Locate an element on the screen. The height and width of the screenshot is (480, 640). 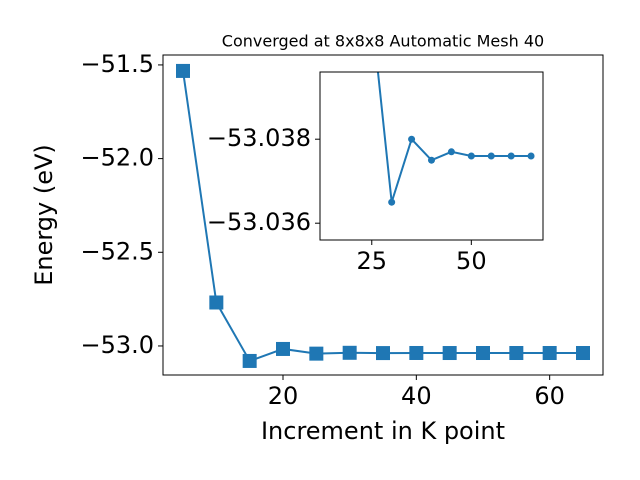
x-axis-label: Increment in K point is located at coordinates (383, 431).